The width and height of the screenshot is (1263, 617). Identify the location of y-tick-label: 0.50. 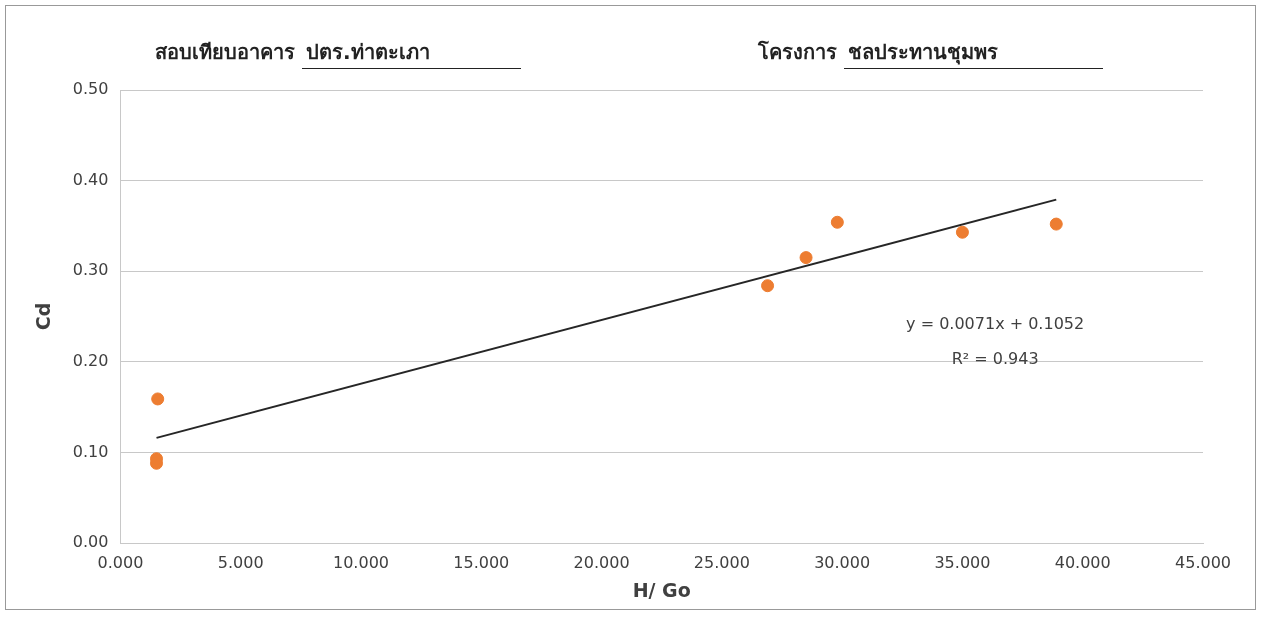
(90, 89).